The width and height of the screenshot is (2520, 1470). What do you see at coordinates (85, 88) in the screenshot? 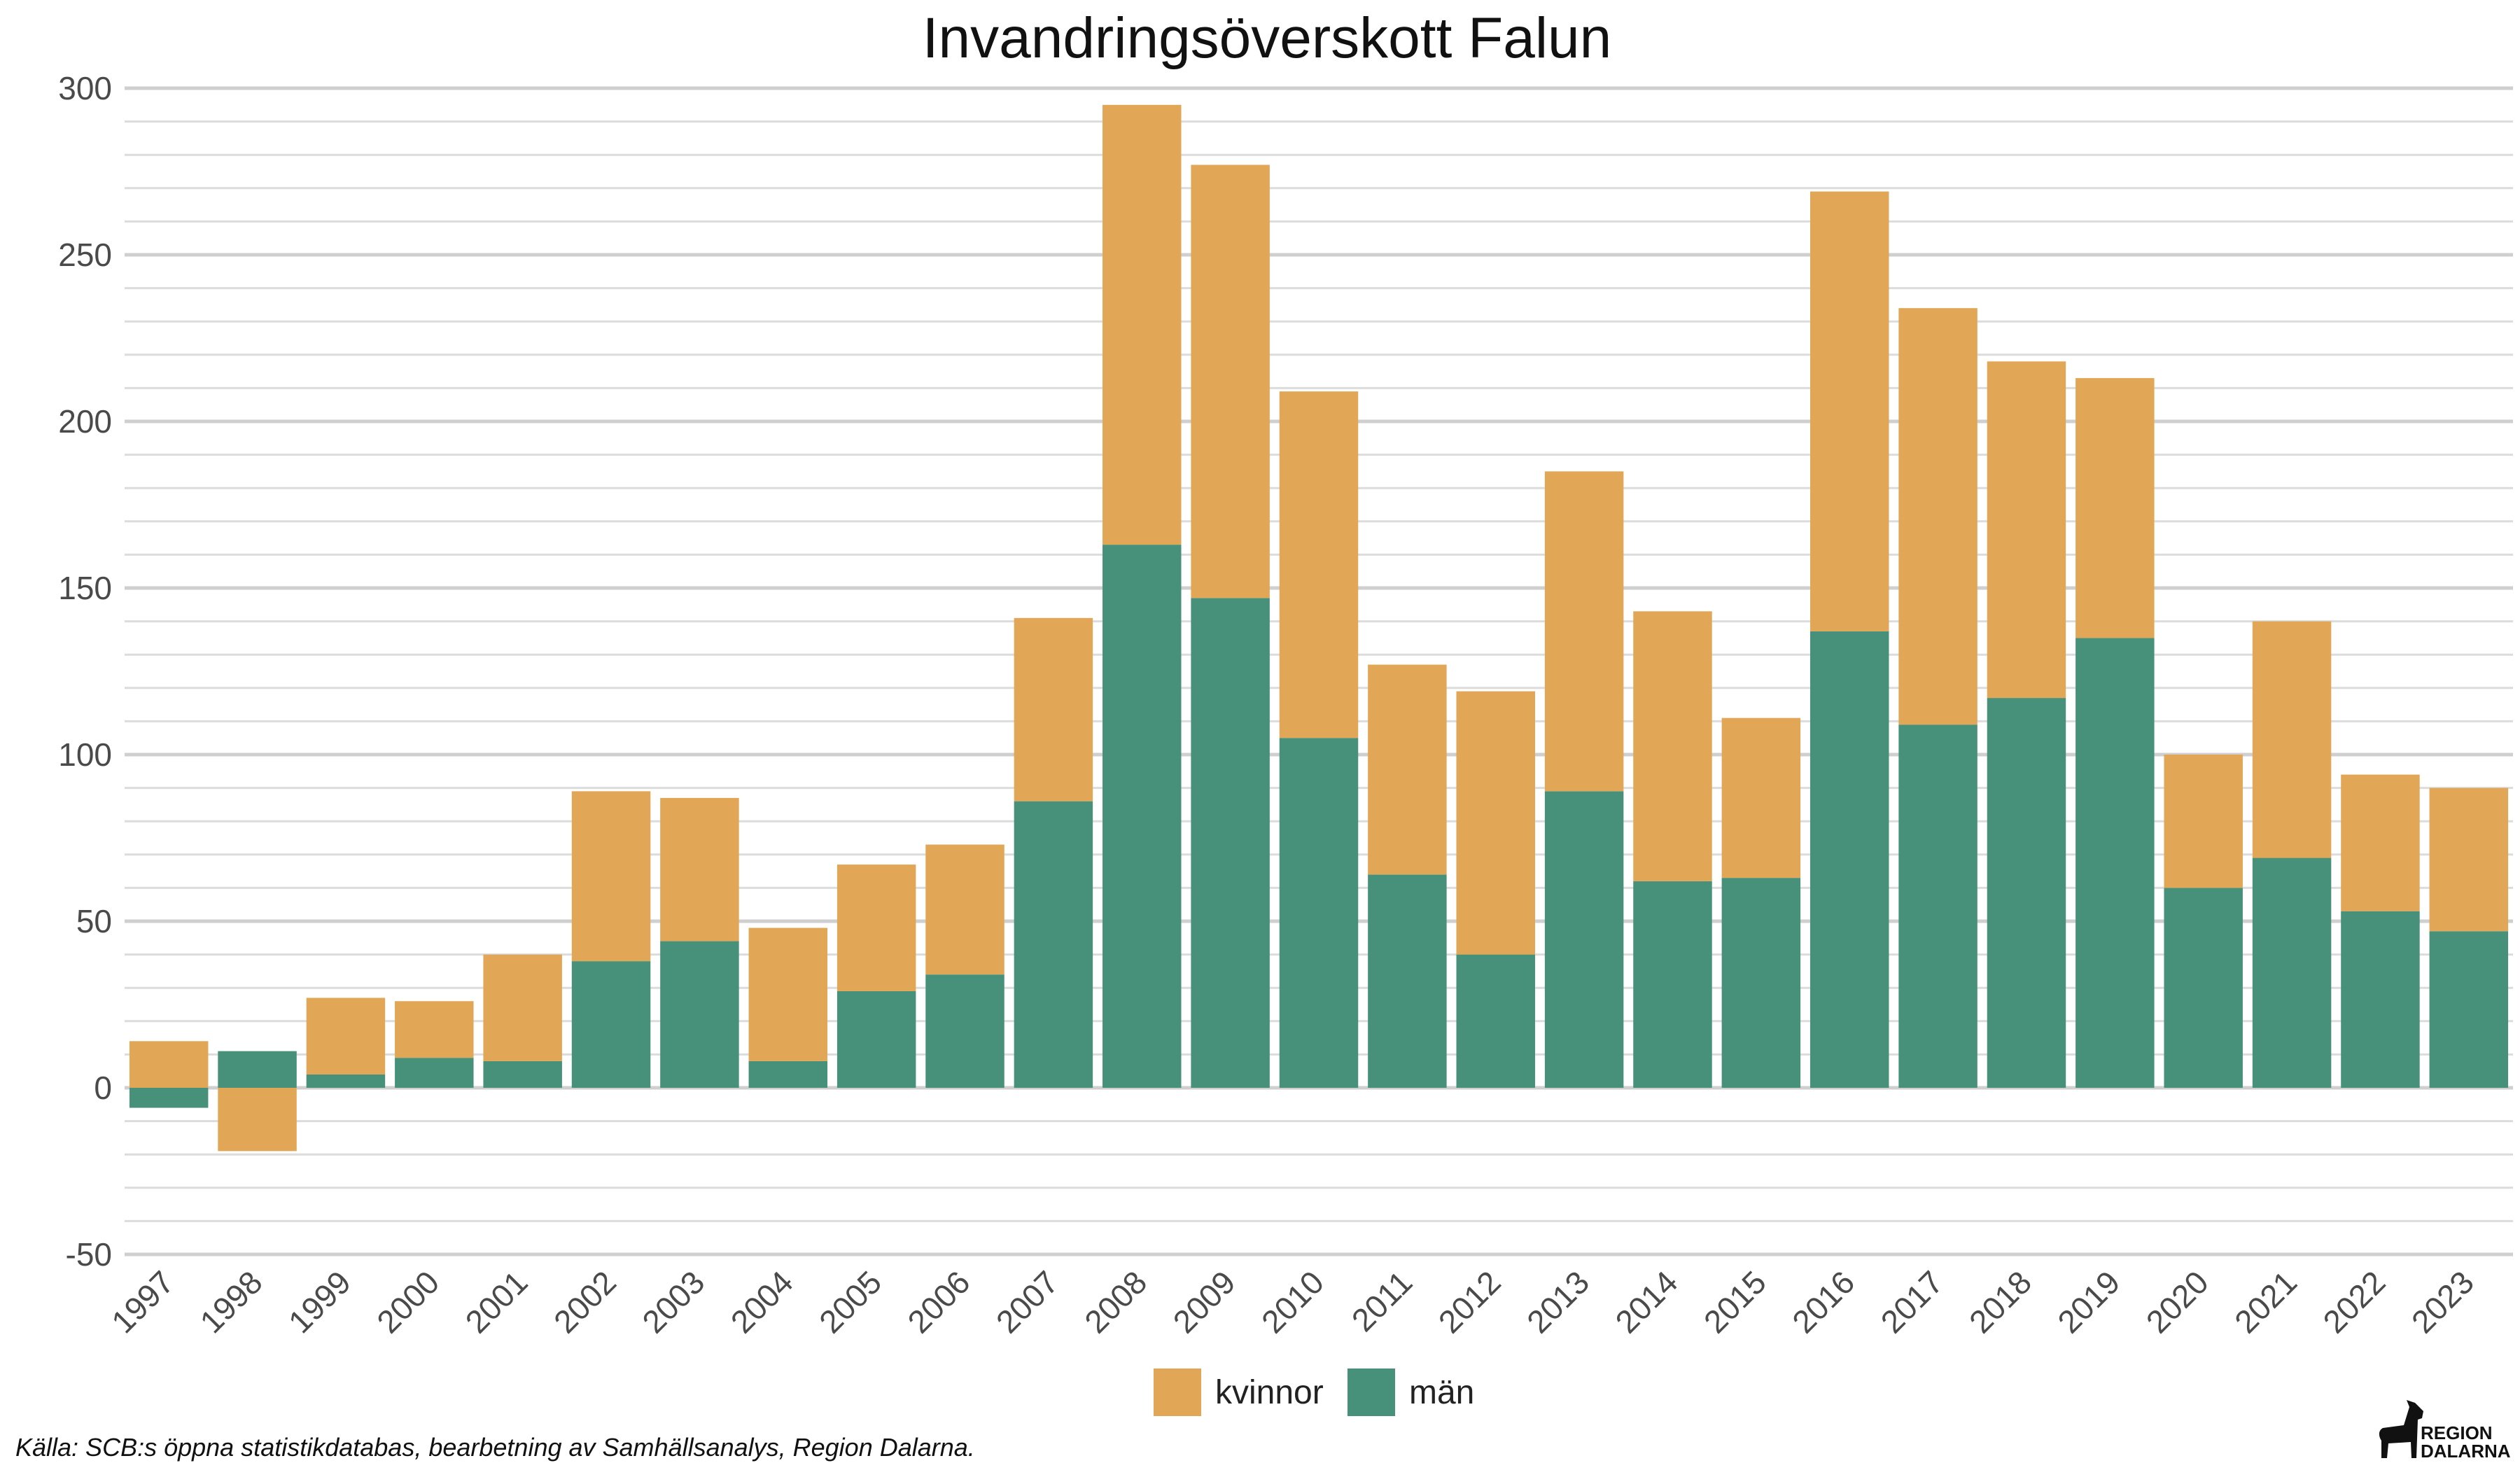
I see `y-tick-label: 300` at bounding box center [85, 88].